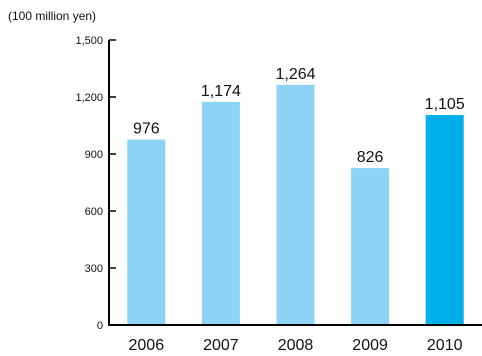  I want to click on x-tick-label-2008: 2008, so click(296, 345).